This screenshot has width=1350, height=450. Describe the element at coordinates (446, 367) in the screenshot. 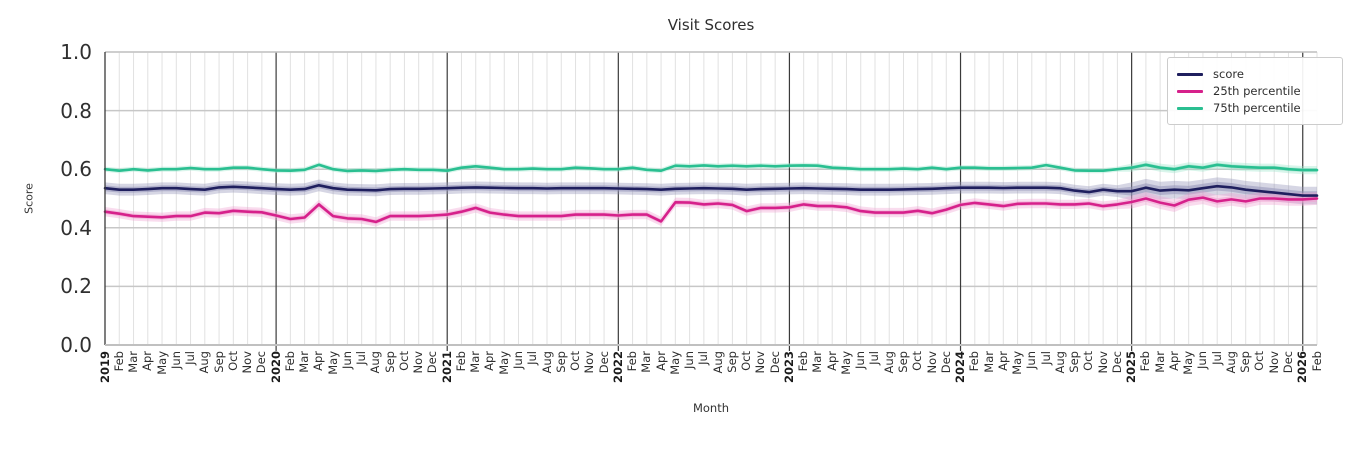

I see `x-tick-label: 2021` at that location.